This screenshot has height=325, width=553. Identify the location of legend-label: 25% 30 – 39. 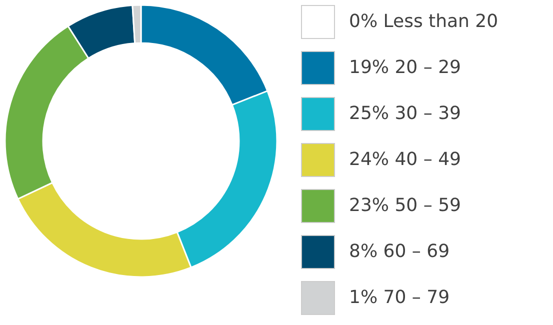
(405, 113).